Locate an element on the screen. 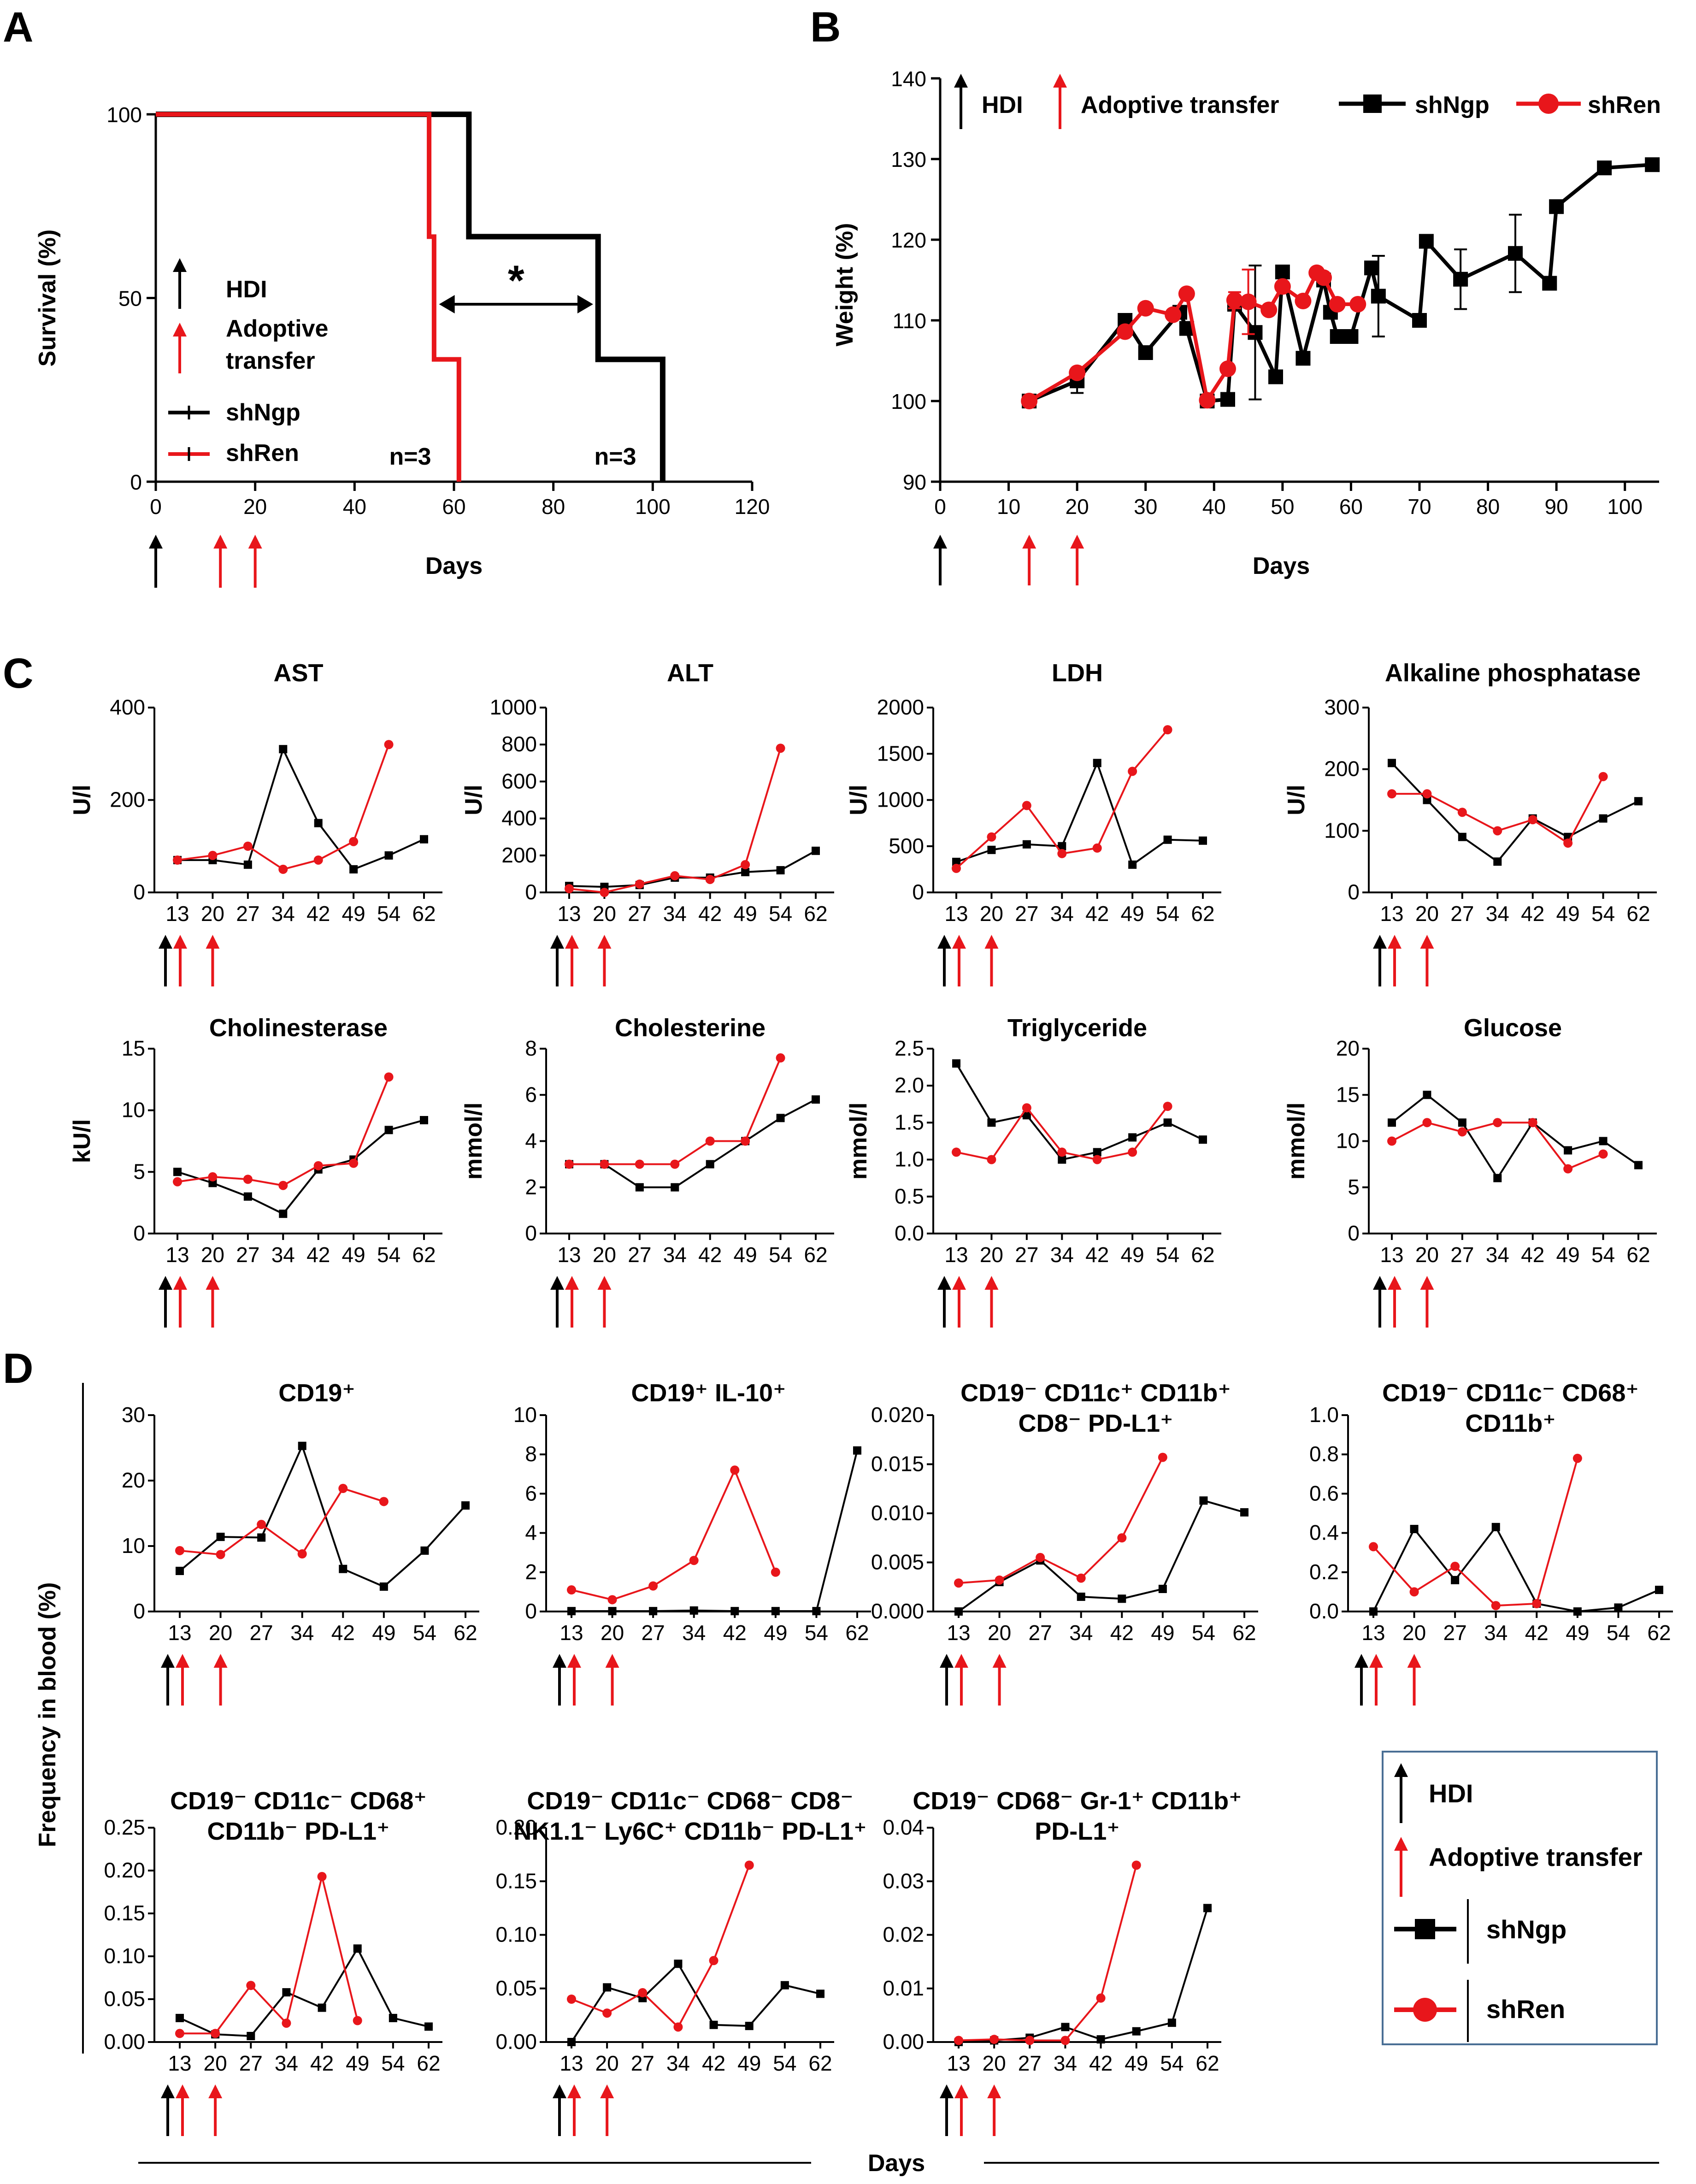  y-tick-label: 0.8 is located at coordinates (1324, 1454).